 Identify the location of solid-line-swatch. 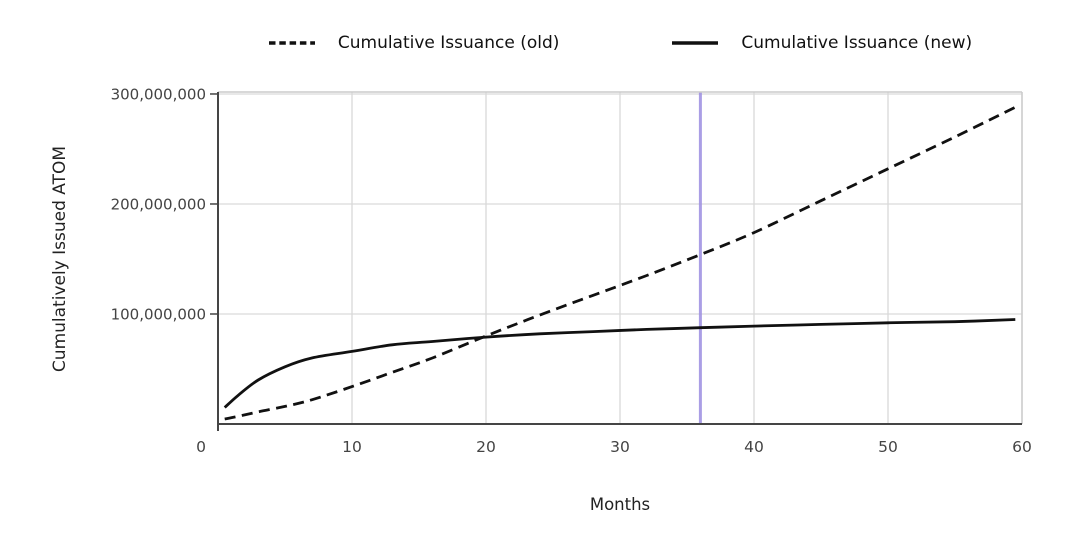
(695, 43).